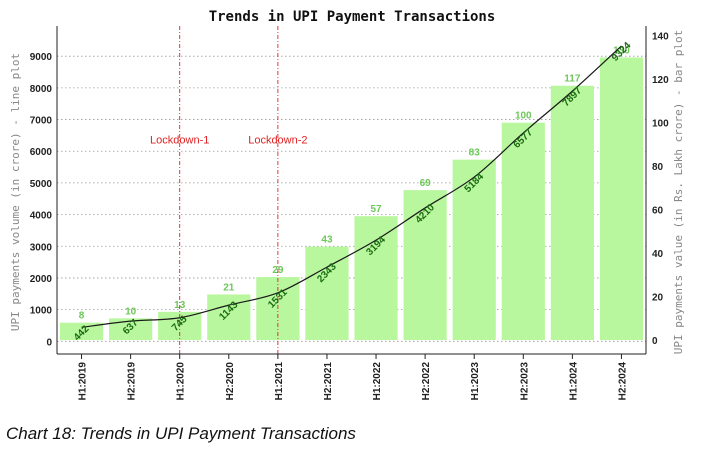 This screenshot has height=452, width=703. Describe the element at coordinates (524, 381) in the screenshot. I see `x-tick-label: H2:2023` at that location.